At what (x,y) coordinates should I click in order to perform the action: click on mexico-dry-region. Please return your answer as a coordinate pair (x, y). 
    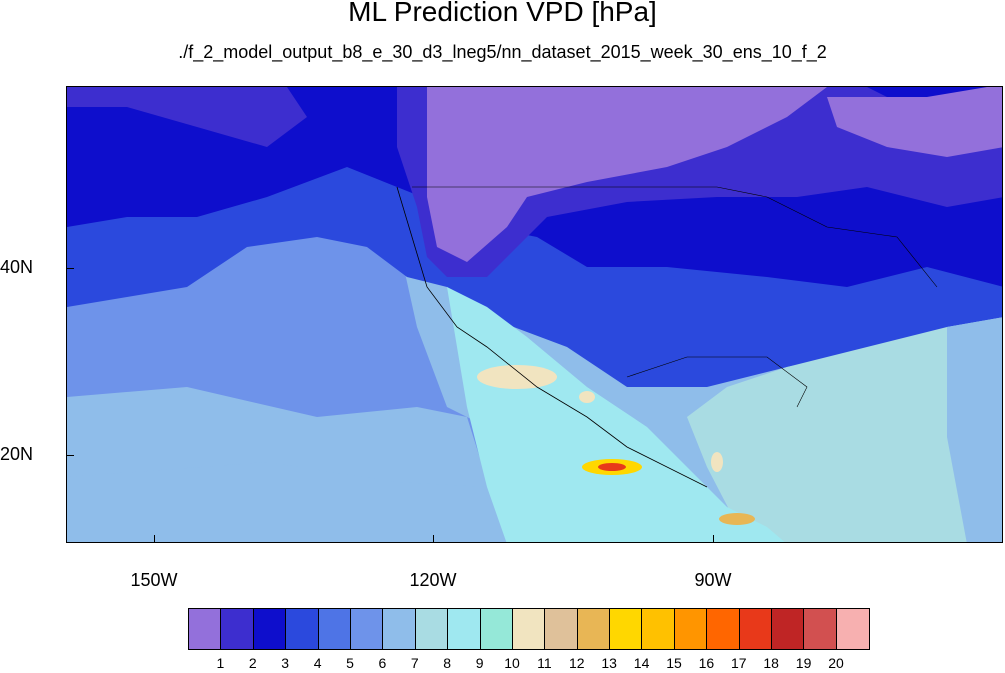
    Looking at the image, I should click on (616, 414).